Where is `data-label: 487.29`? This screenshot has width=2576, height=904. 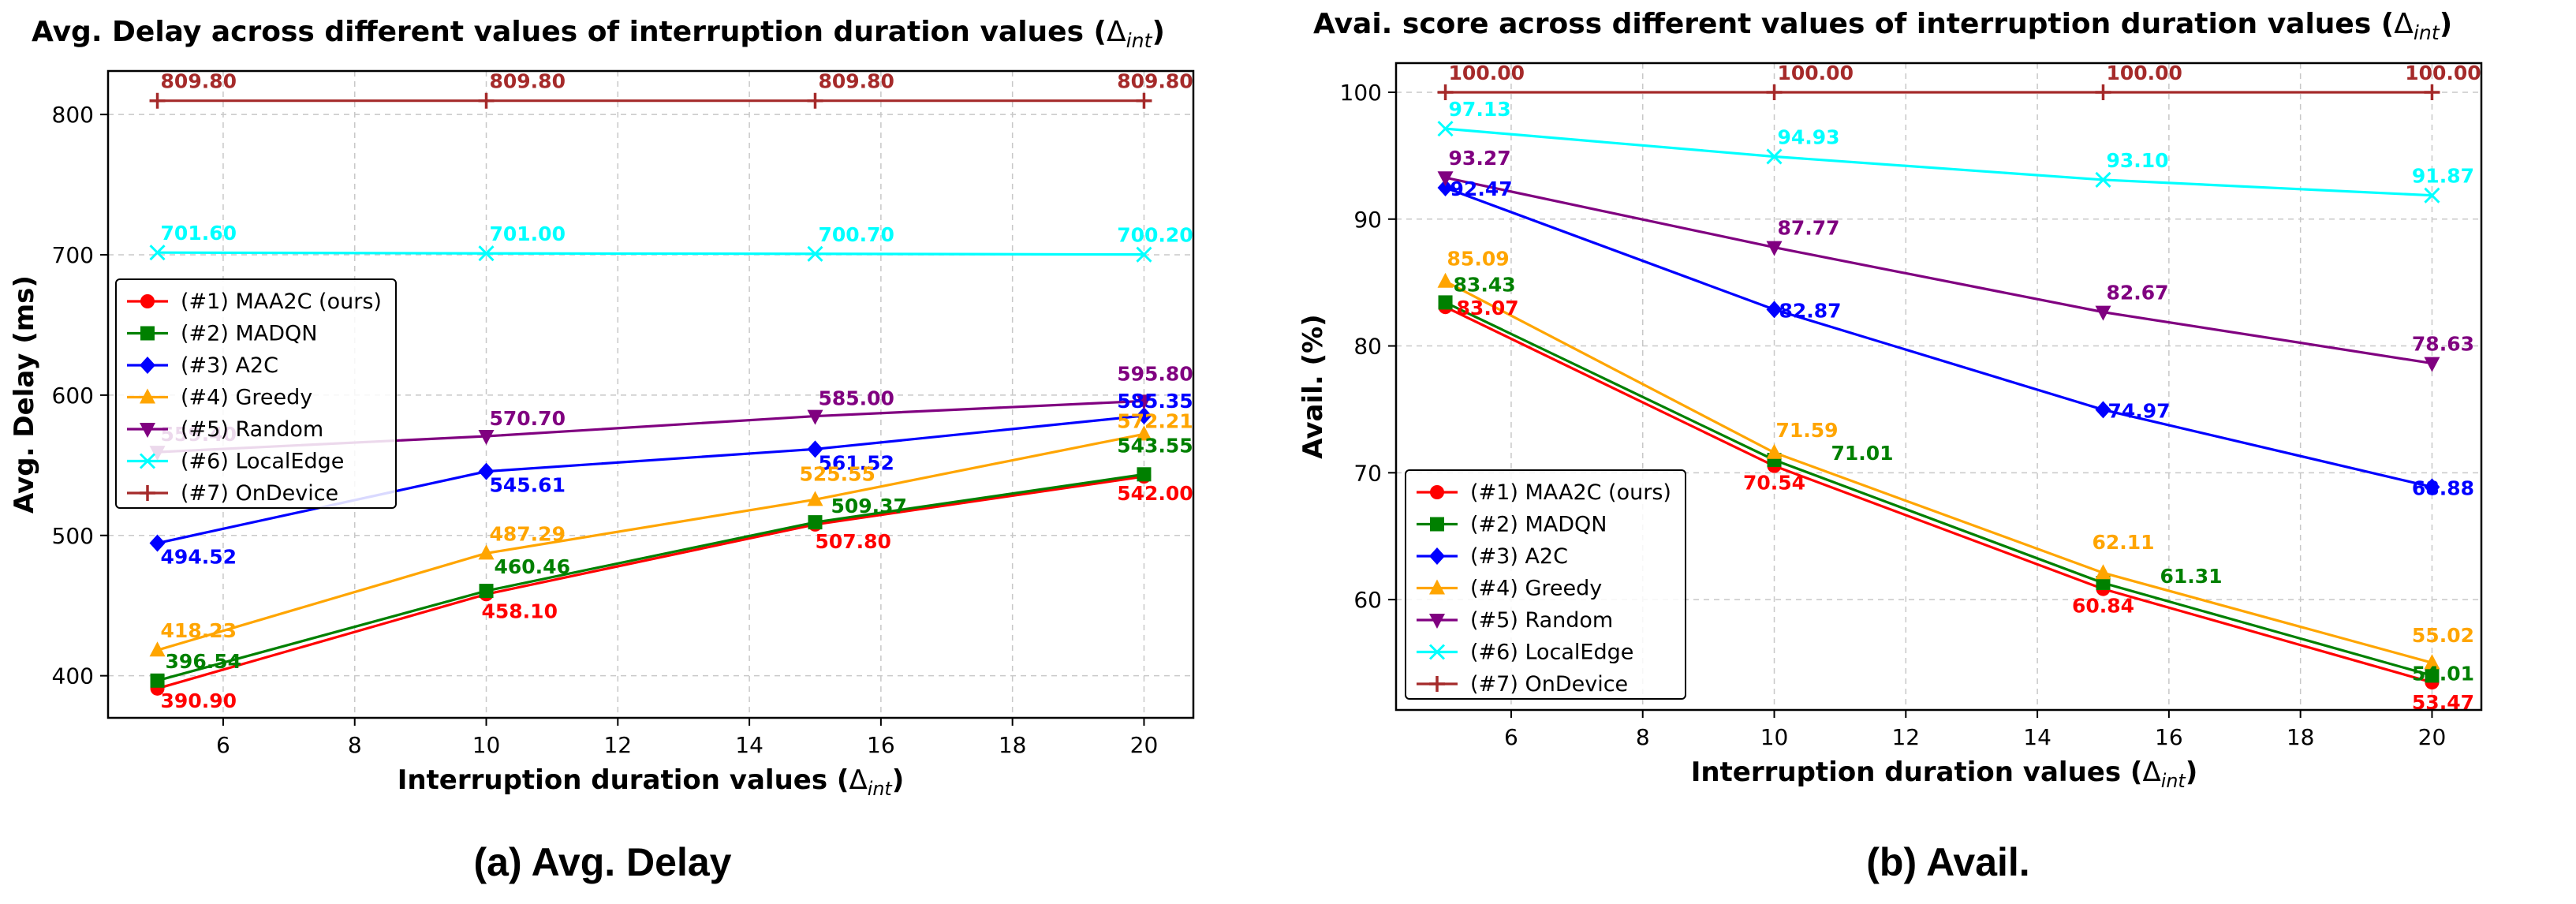 data-label: 487.29 is located at coordinates (528, 533).